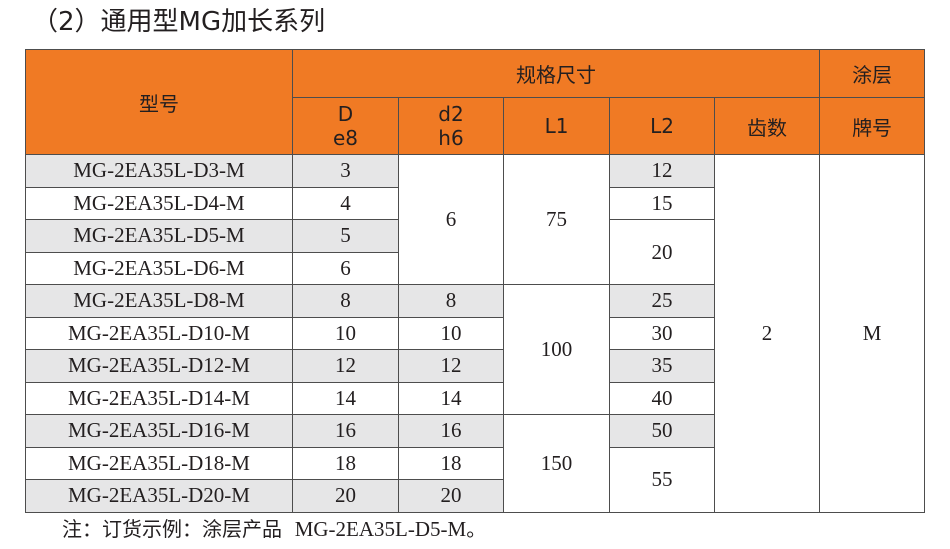  I want to click on table-row: MG-2EA35L-D20-M 20 20, so click(475, 496).